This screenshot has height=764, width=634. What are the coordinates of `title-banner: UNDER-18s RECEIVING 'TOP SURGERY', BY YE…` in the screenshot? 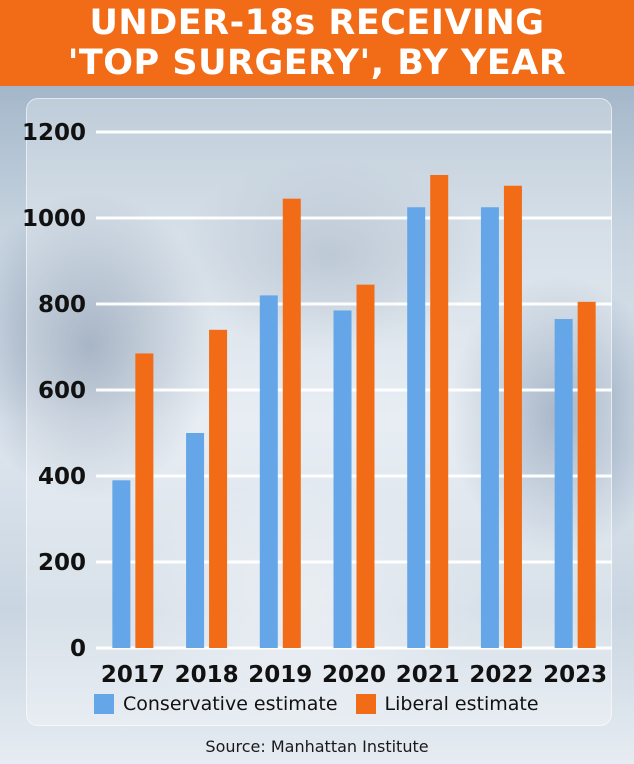 It's located at (317, 43).